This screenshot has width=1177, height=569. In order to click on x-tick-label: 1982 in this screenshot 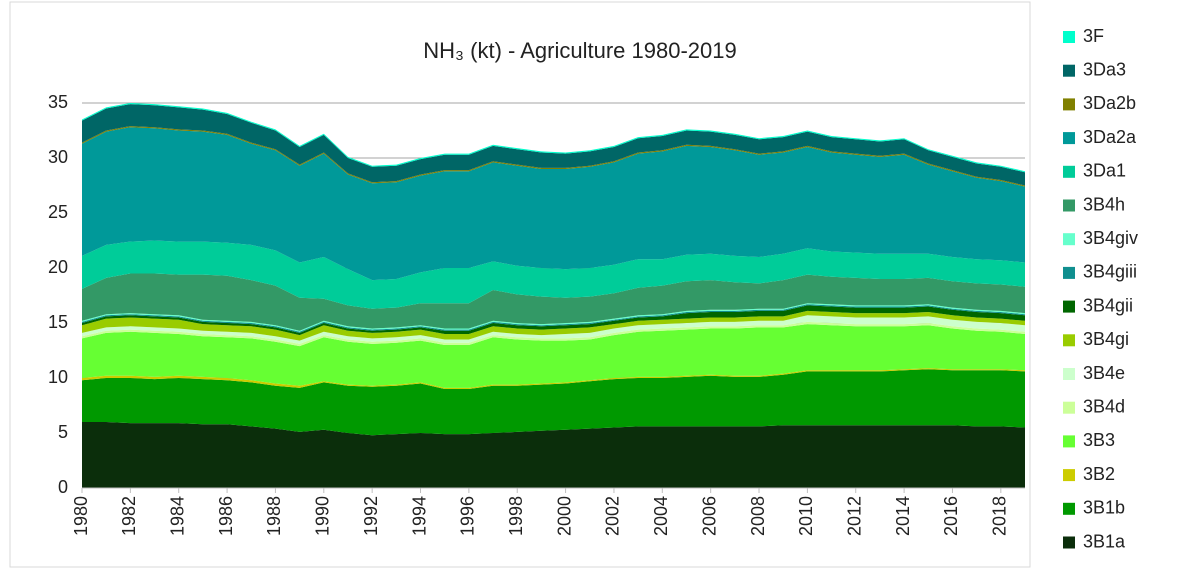, I will do `click(129, 516)`.